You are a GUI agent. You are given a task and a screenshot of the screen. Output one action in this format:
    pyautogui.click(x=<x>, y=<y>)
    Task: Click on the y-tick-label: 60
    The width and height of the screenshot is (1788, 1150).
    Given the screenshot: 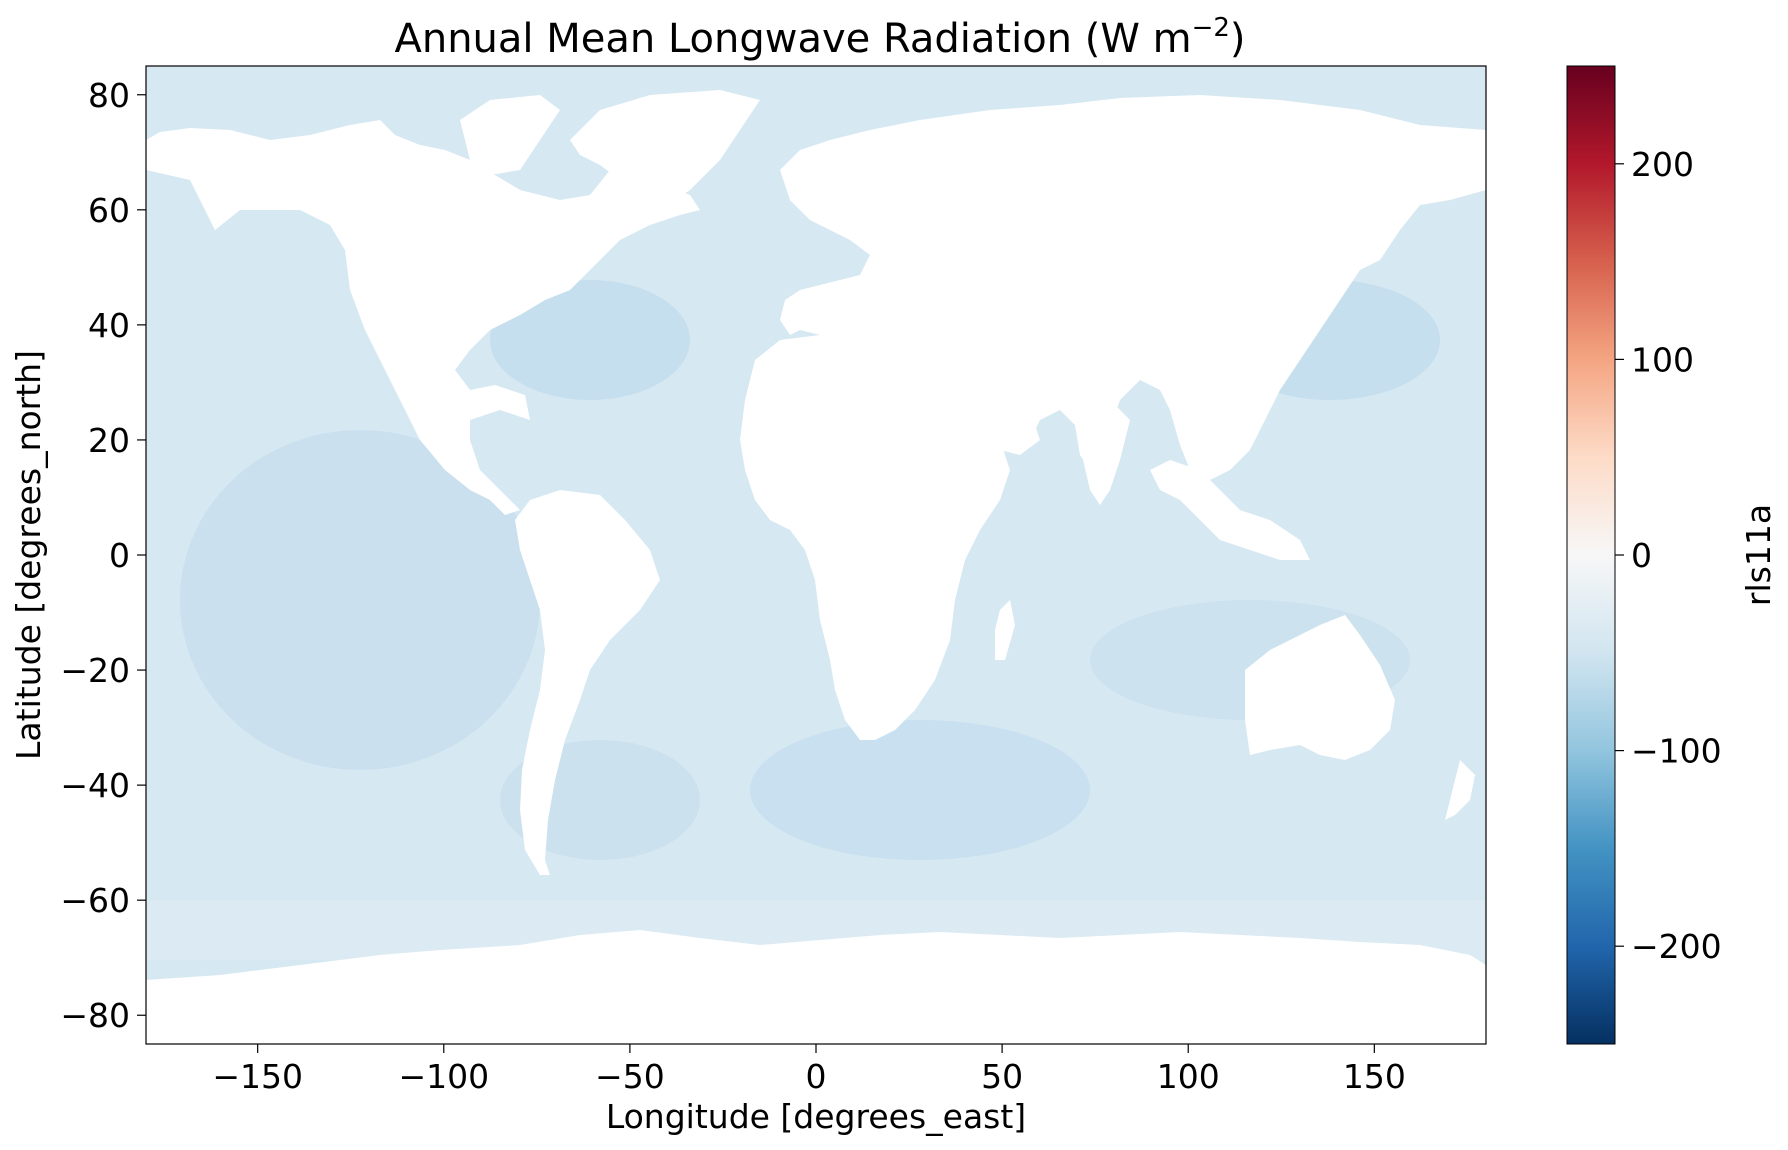 What is the action you would take?
    pyautogui.click(x=109, y=210)
    